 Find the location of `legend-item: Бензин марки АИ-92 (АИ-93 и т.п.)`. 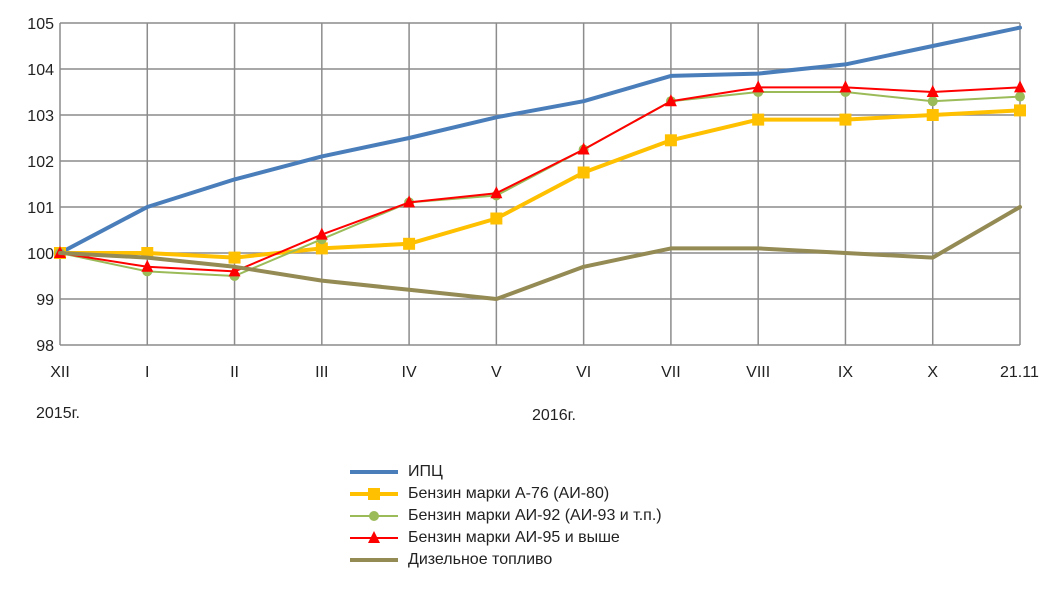

legend-item: Бензин марки АИ-92 (АИ-93 и т.п.) is located at coordinates (505, 516).